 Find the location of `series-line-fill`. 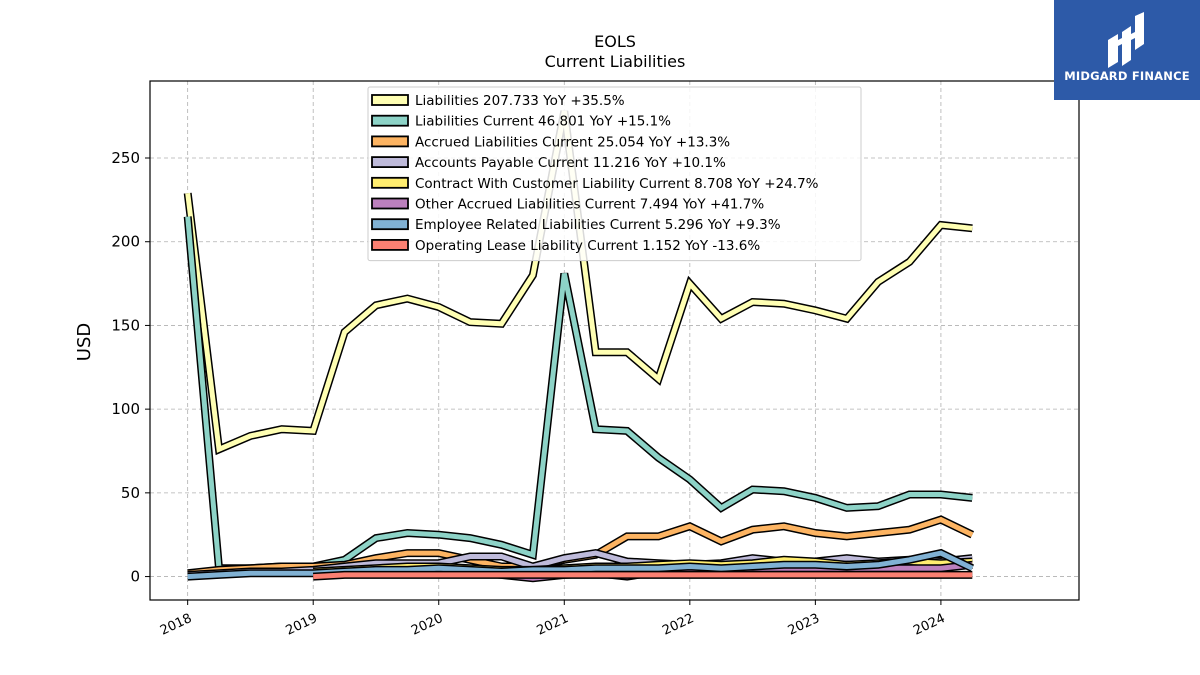

series-line-fill is located at coordinates (643, 576).